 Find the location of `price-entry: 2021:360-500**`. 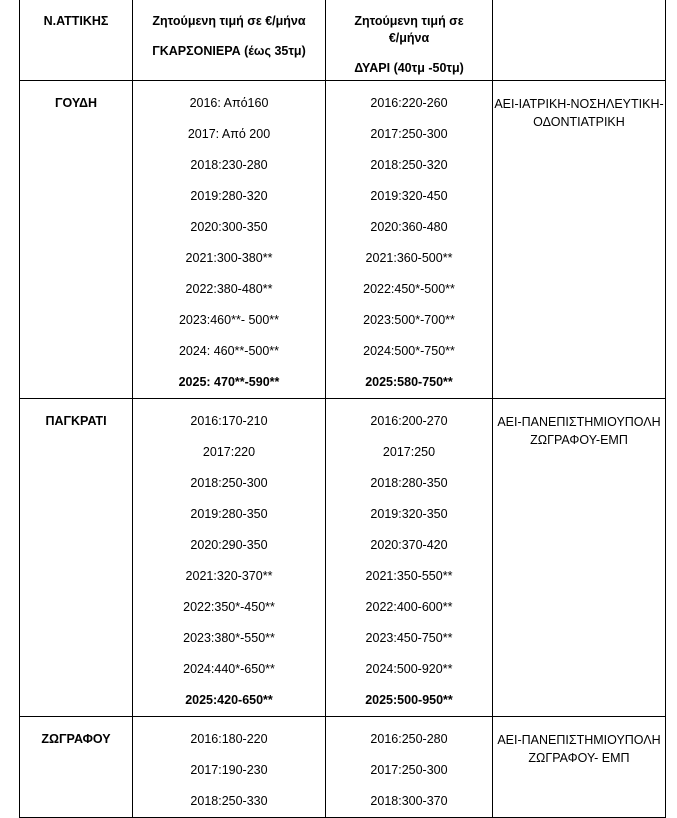

price-entry: 2021:360-500** is located at coordinates (409, 258).